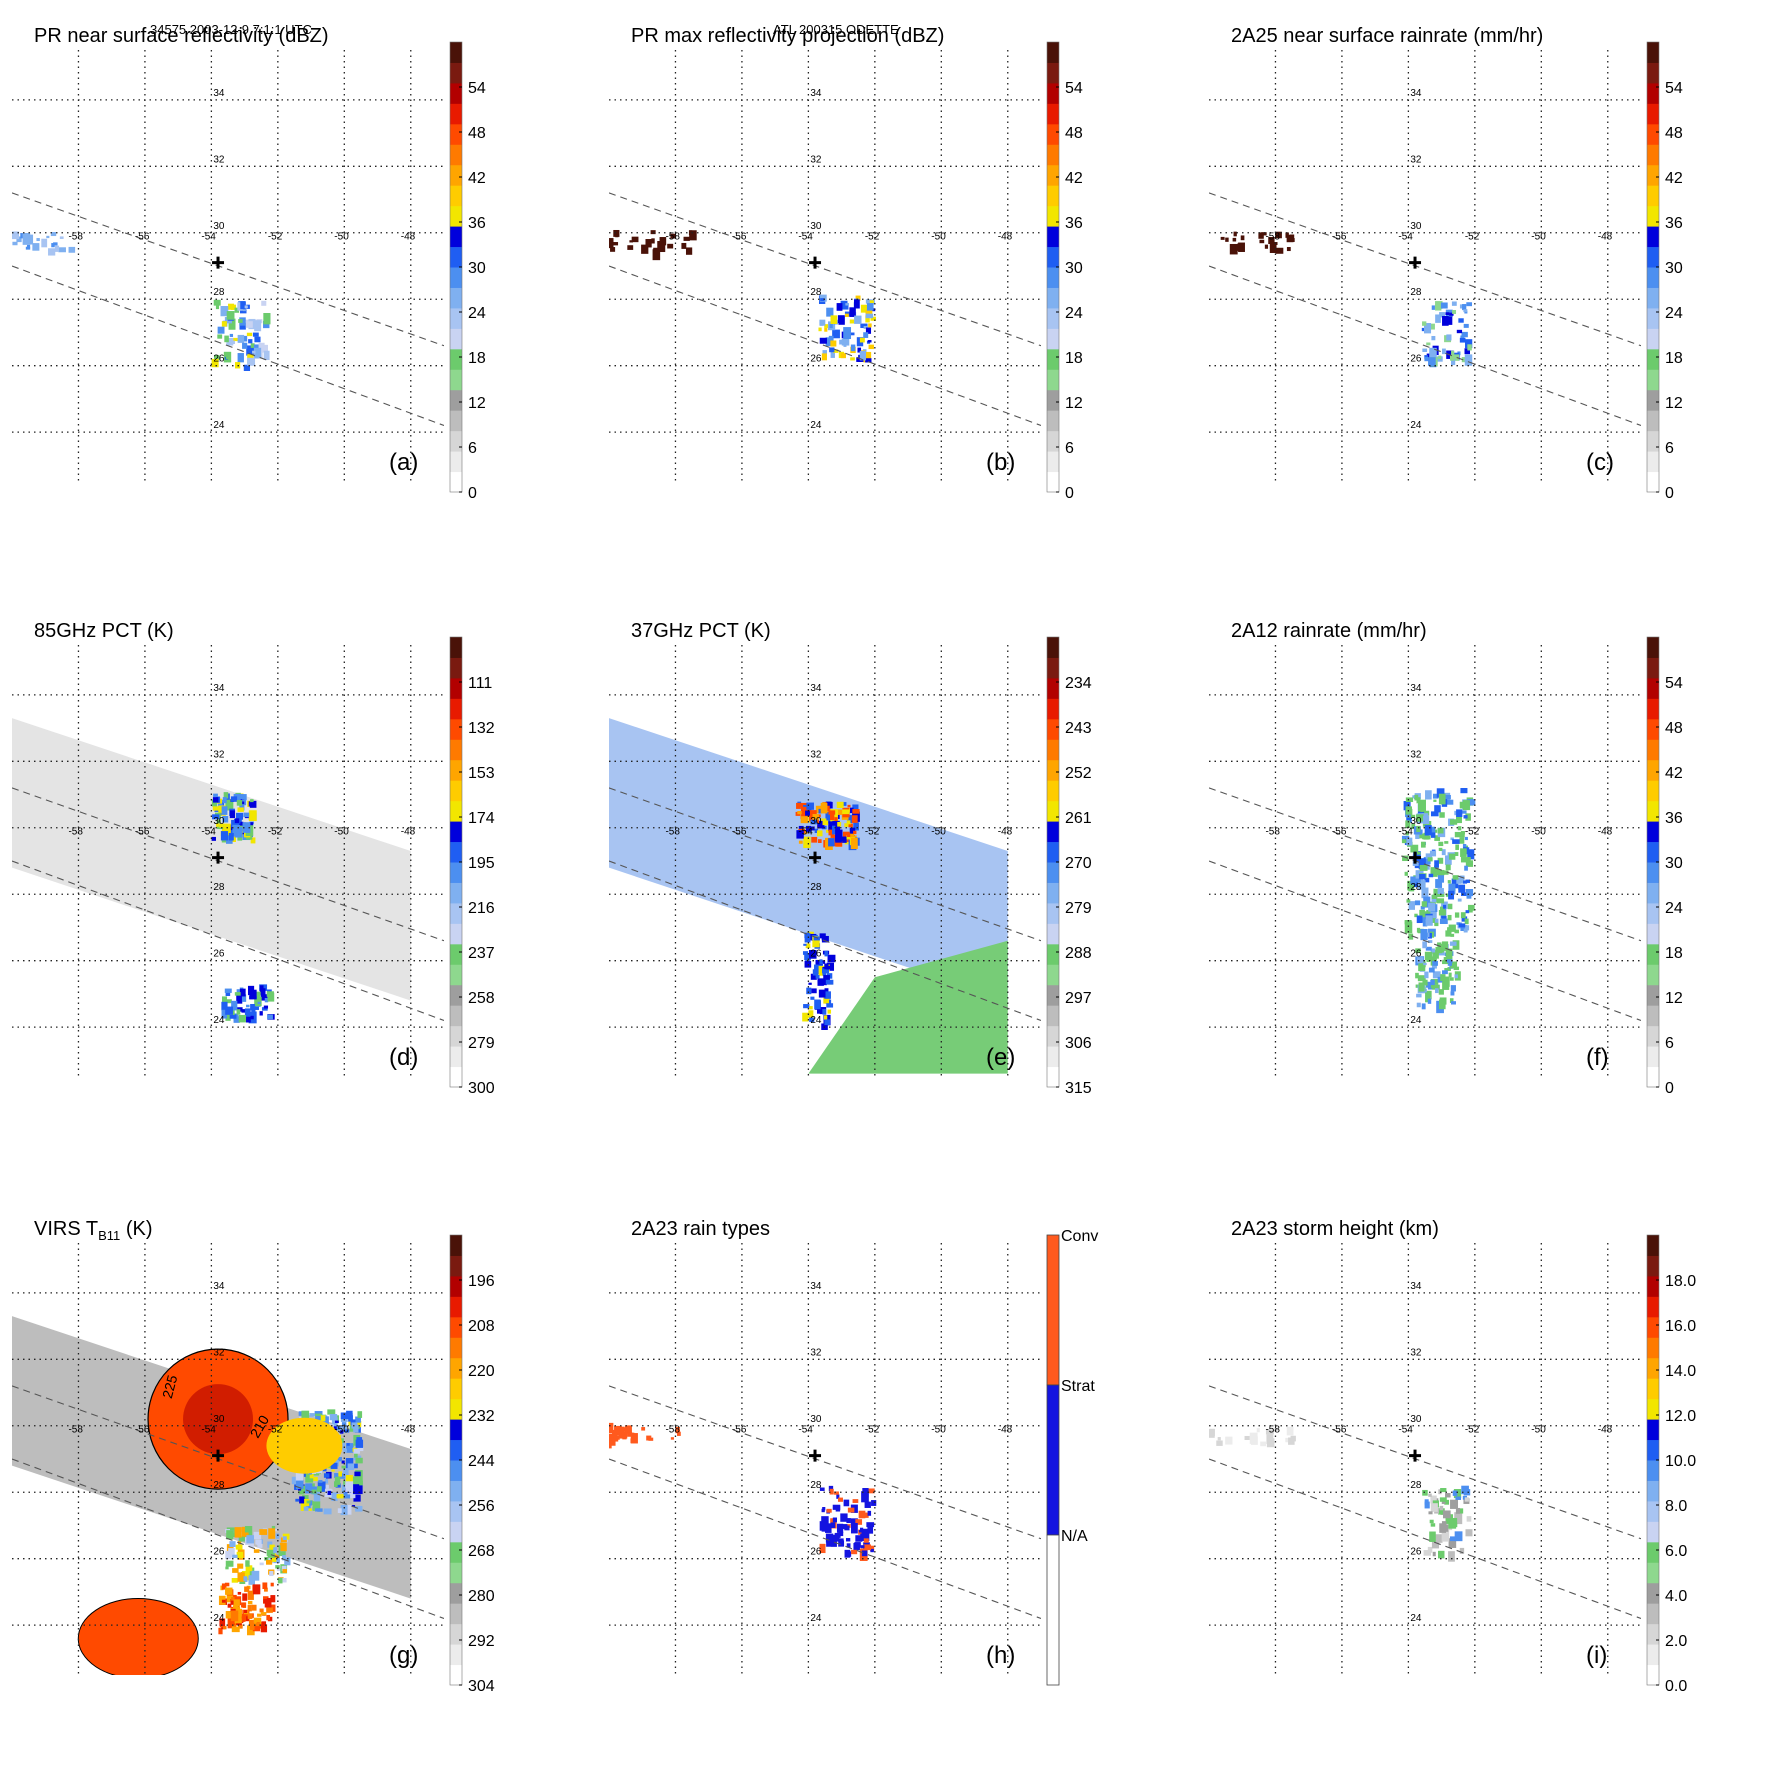 The width and height of the screenshot is (1771, 1771). Describe the element at coordinates (1079, 1236) in the screenshot. I see `colorbar-category-label: Conv` at that location.